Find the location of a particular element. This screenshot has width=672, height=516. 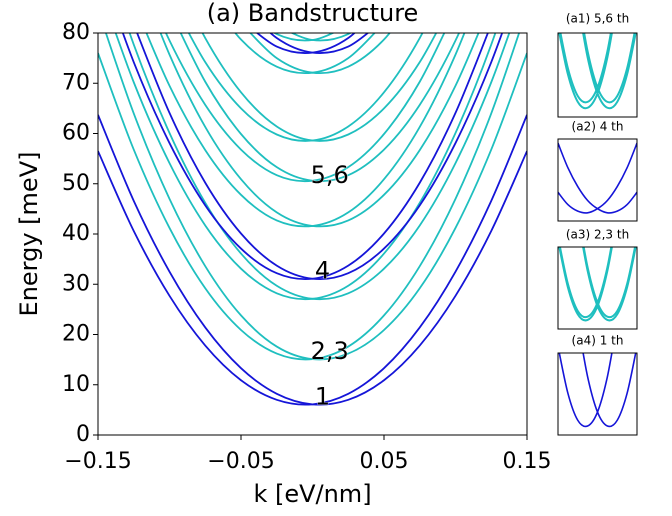

y-tick-label: 80 is located at coordinates (76, 32).